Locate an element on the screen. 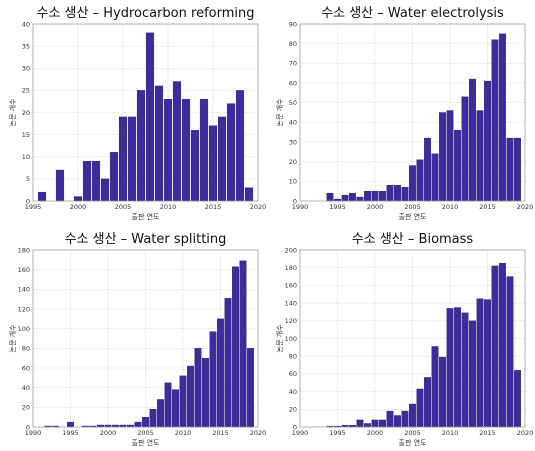  y-tick-label: 50 is located at coordinates (293, 103).